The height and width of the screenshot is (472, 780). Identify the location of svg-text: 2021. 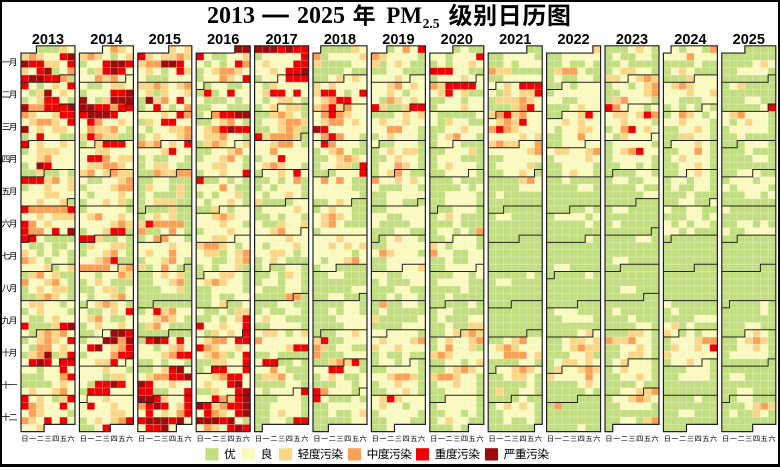
(515, 40).